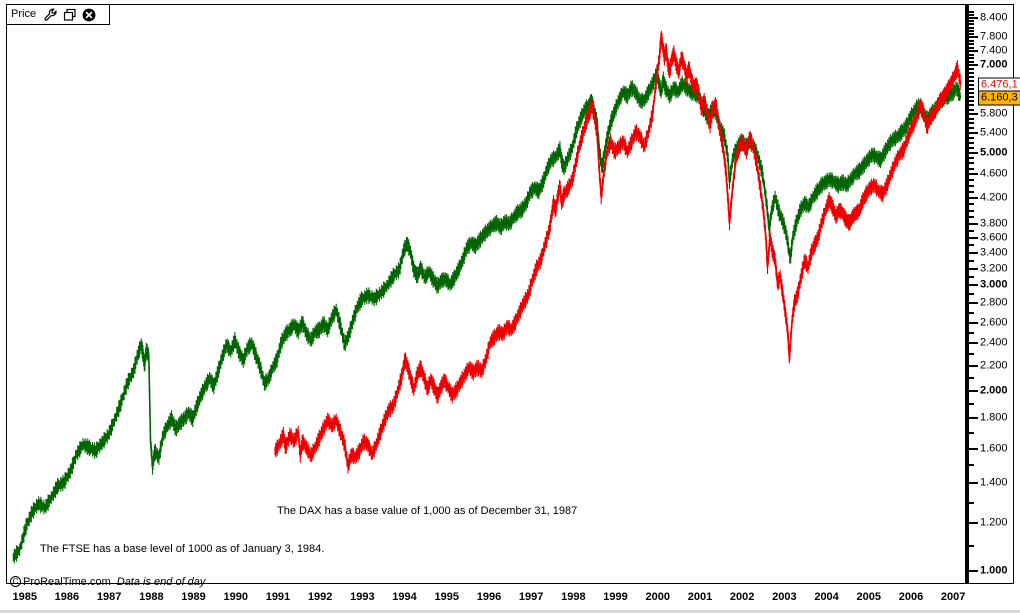 The height and width of the screenshot is (613, 1020). Describe the element at coordinates (994, 36) in the screenshot. I see `y-axis-label: 7.800` at that location.